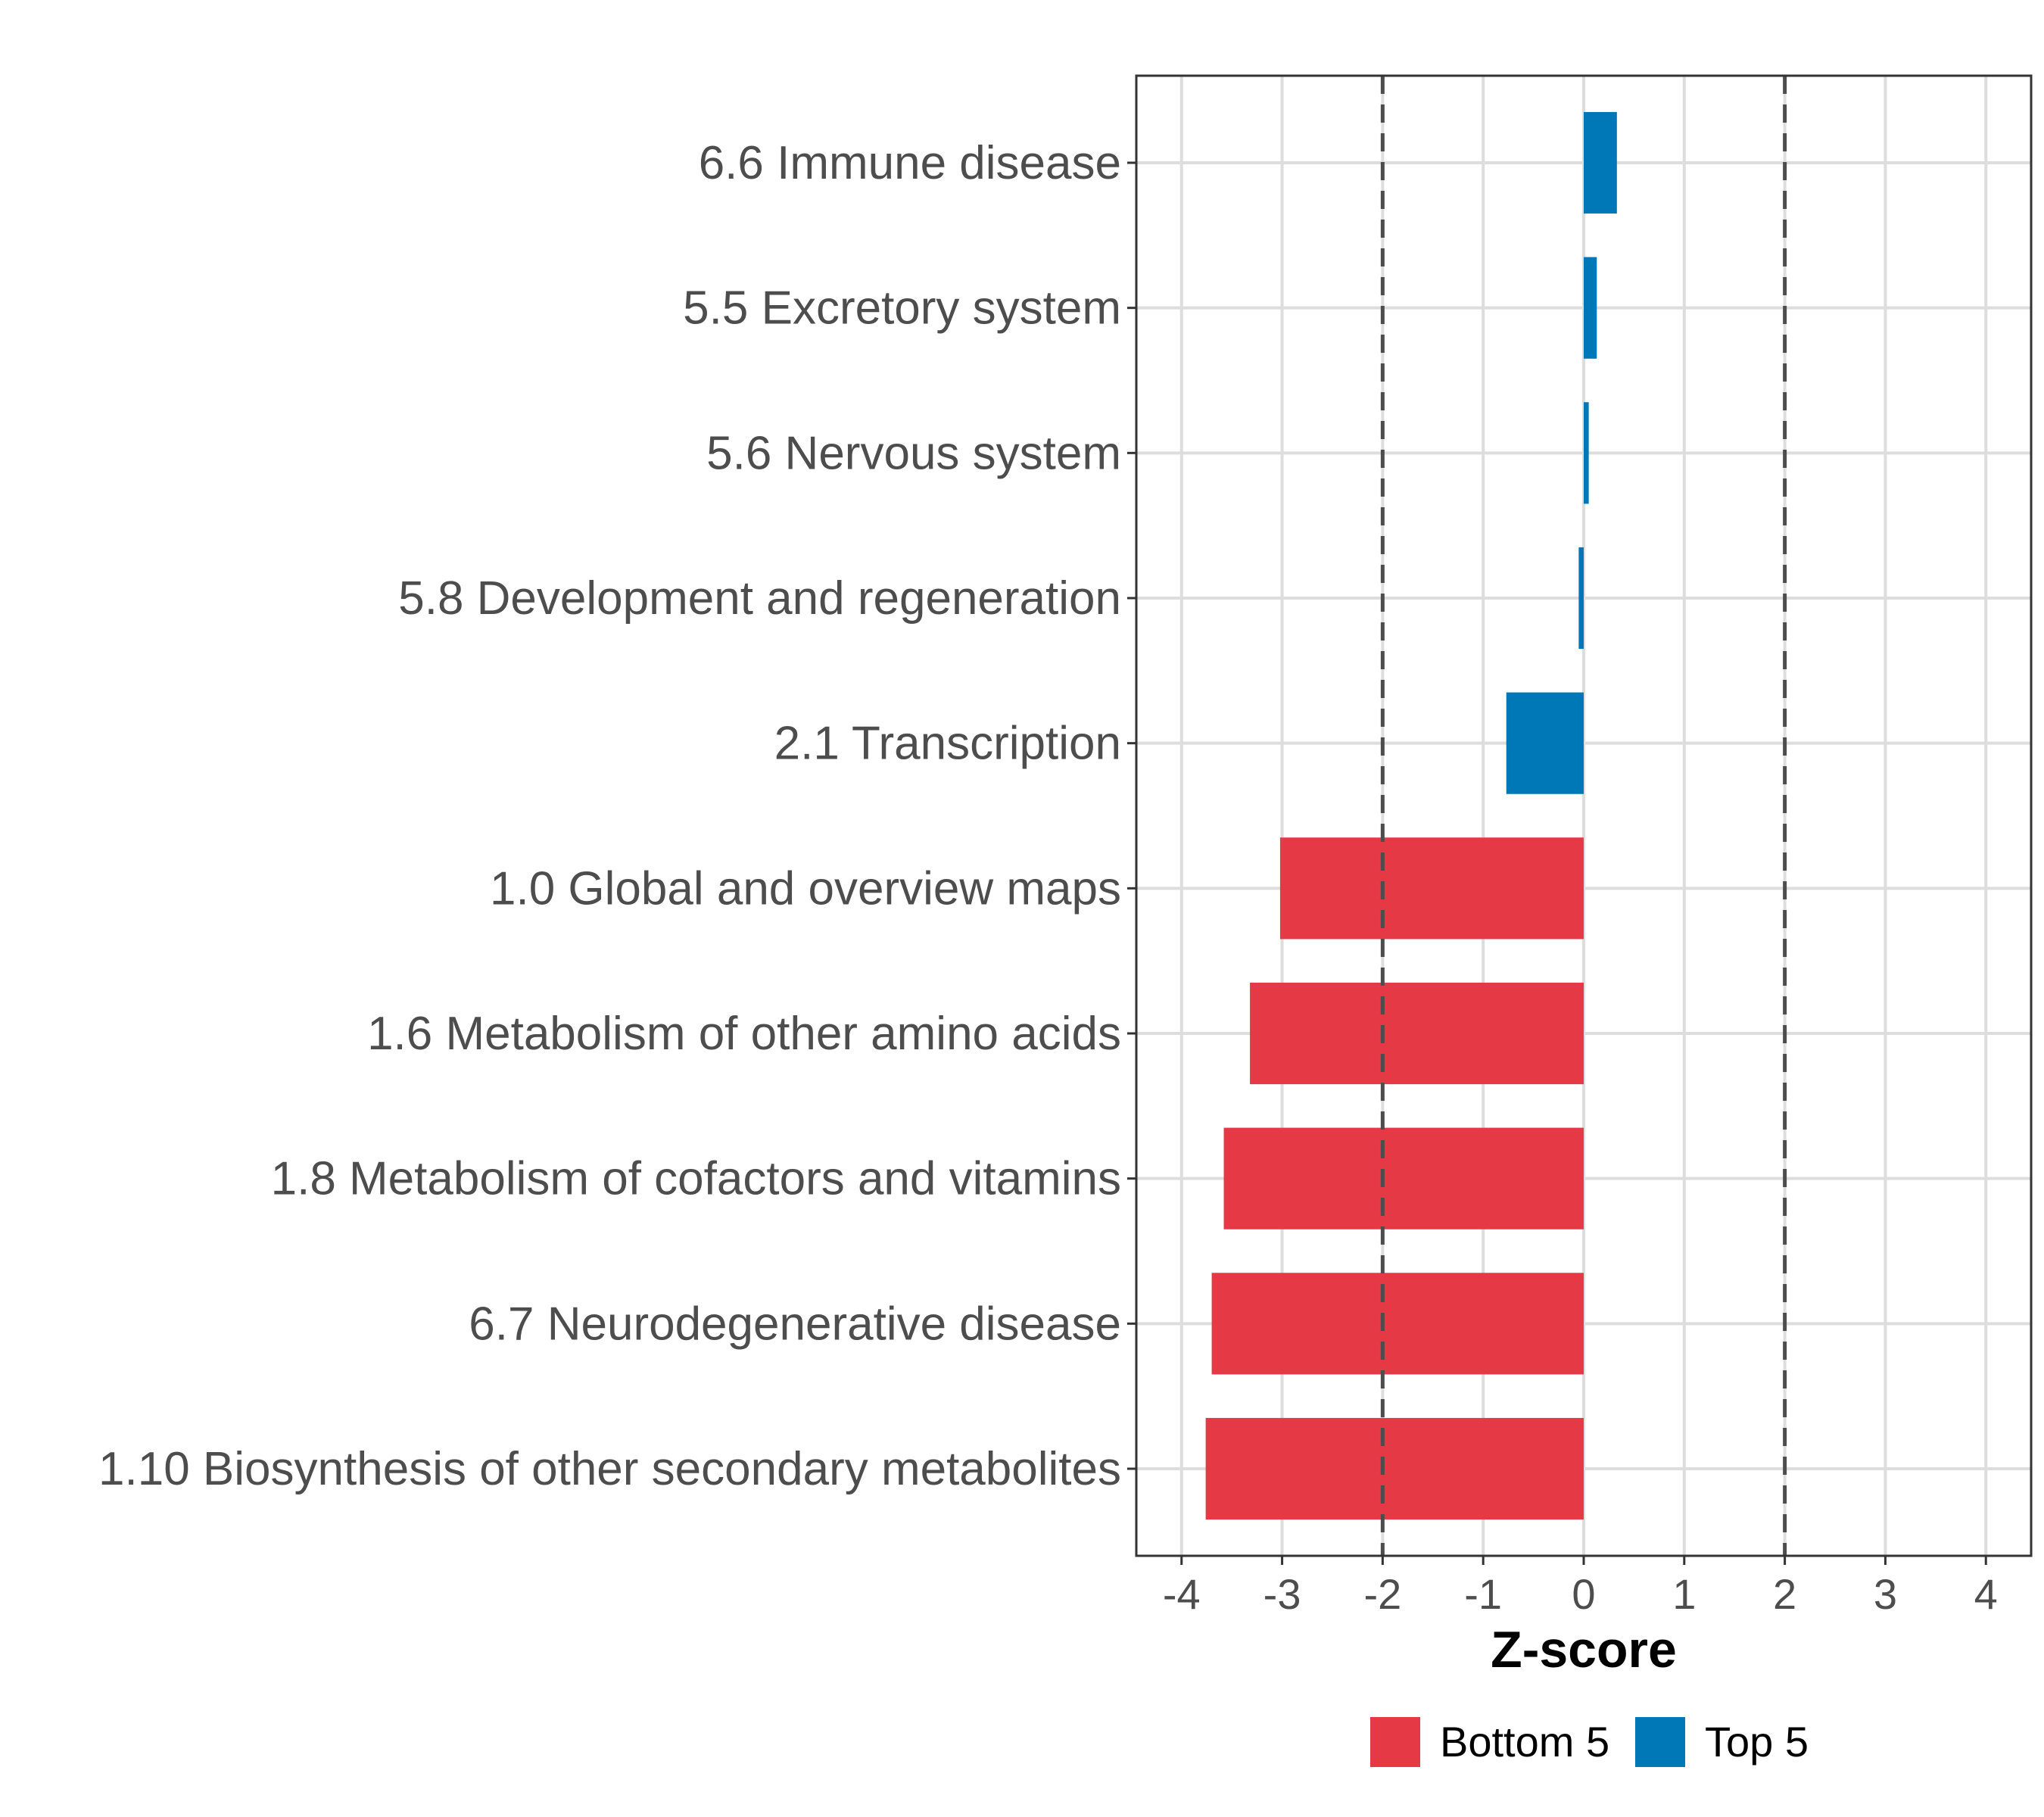 The image size is (2044, 1817). What do you see at coordinates (1757, 1742) in the screenshot?
I see `legend-label: Top 5` at bounding box center [1757, 1742].